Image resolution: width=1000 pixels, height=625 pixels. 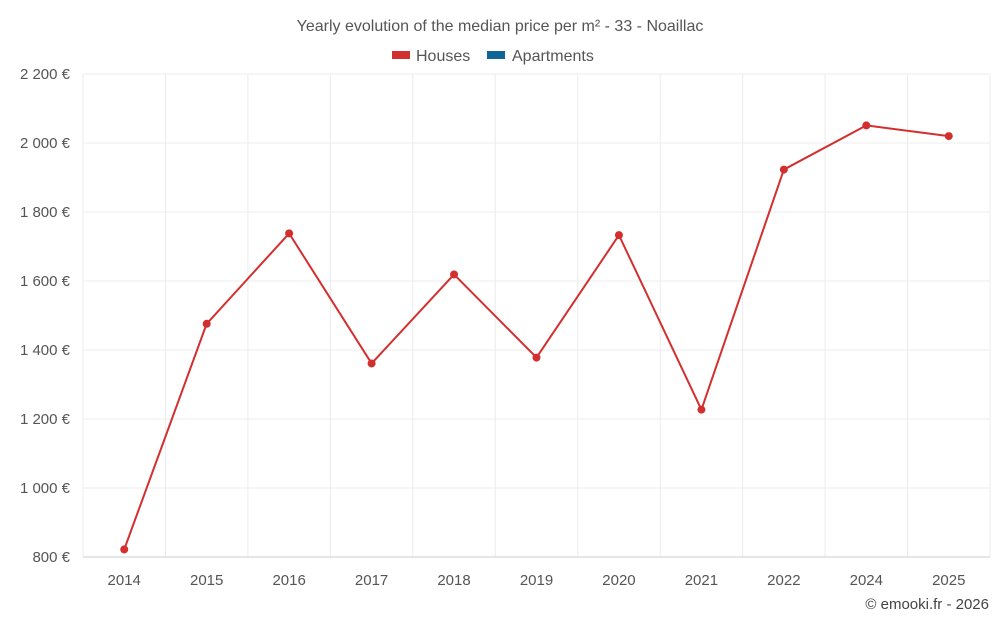 I want to click on y-tick-label: 1 600 €, so click(x=45, y=281).